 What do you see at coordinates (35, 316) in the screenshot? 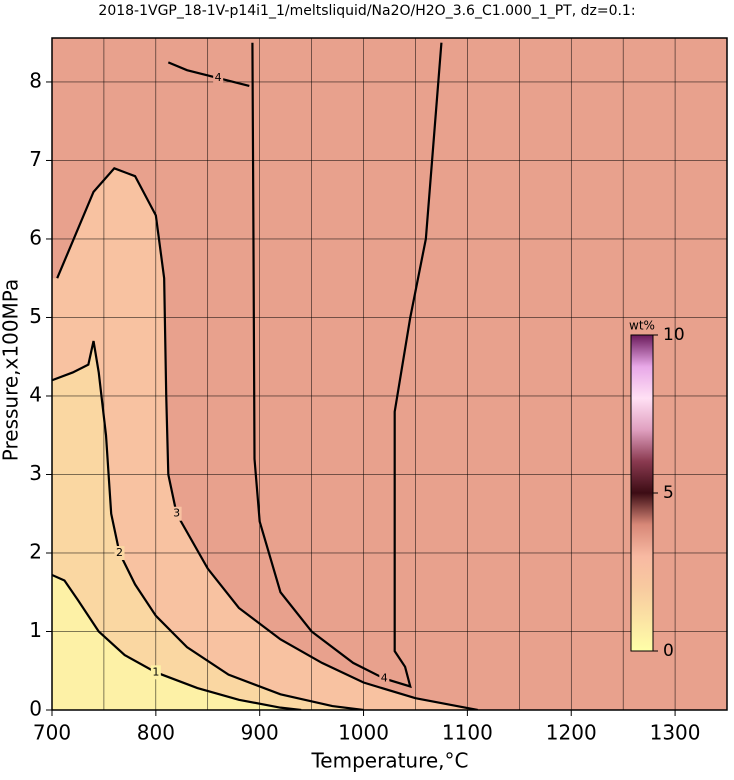
I see `y-tick-label: 5` at bounding box center [35, 316].